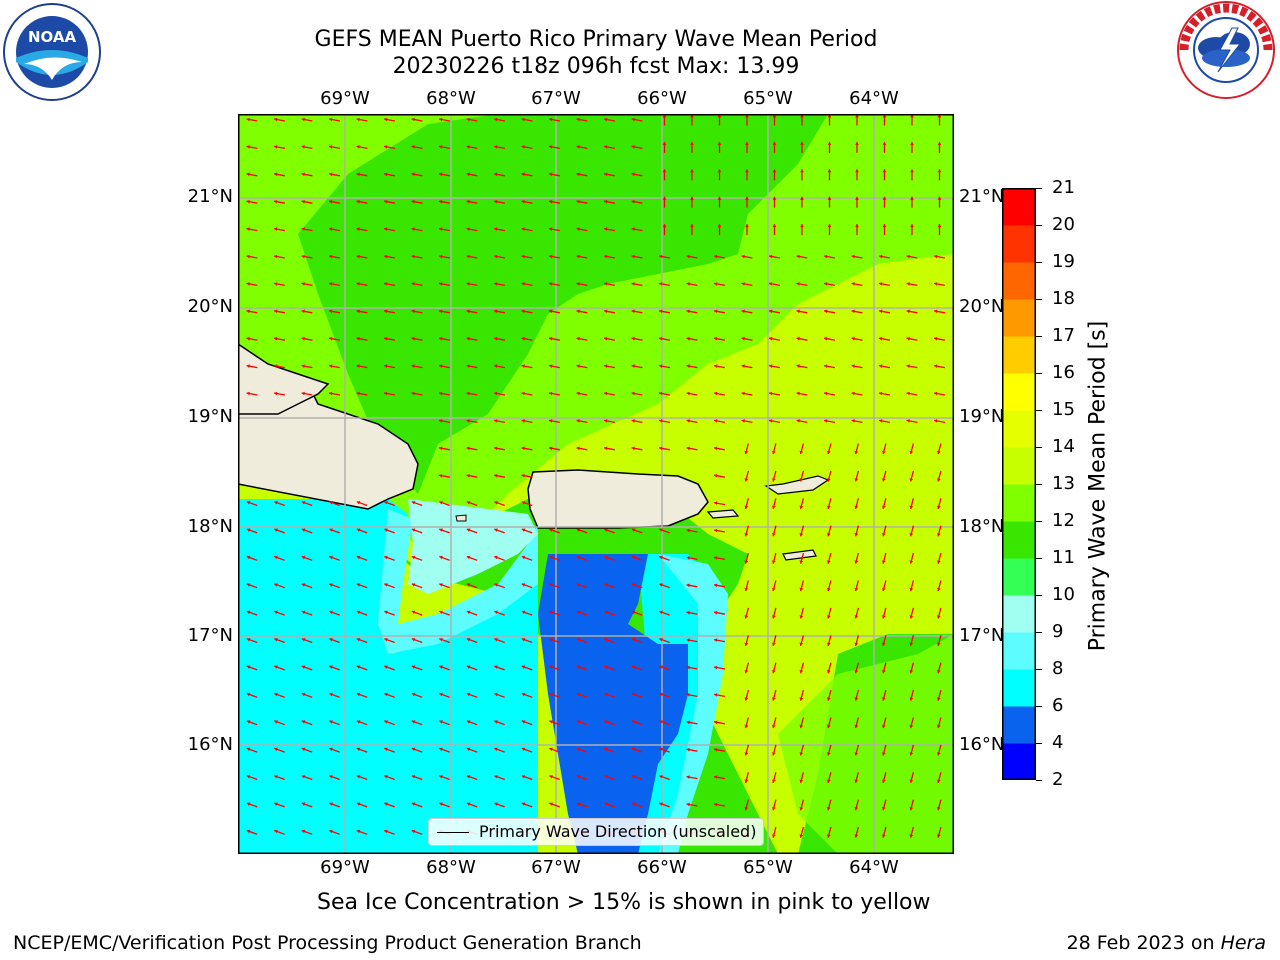 The width and height of the screenshot is (1280, 960). What do you see at coordinates (874, 98) in the screenshot?
I see `lon-label-top: 64°W` at bounding box center [874, 98].